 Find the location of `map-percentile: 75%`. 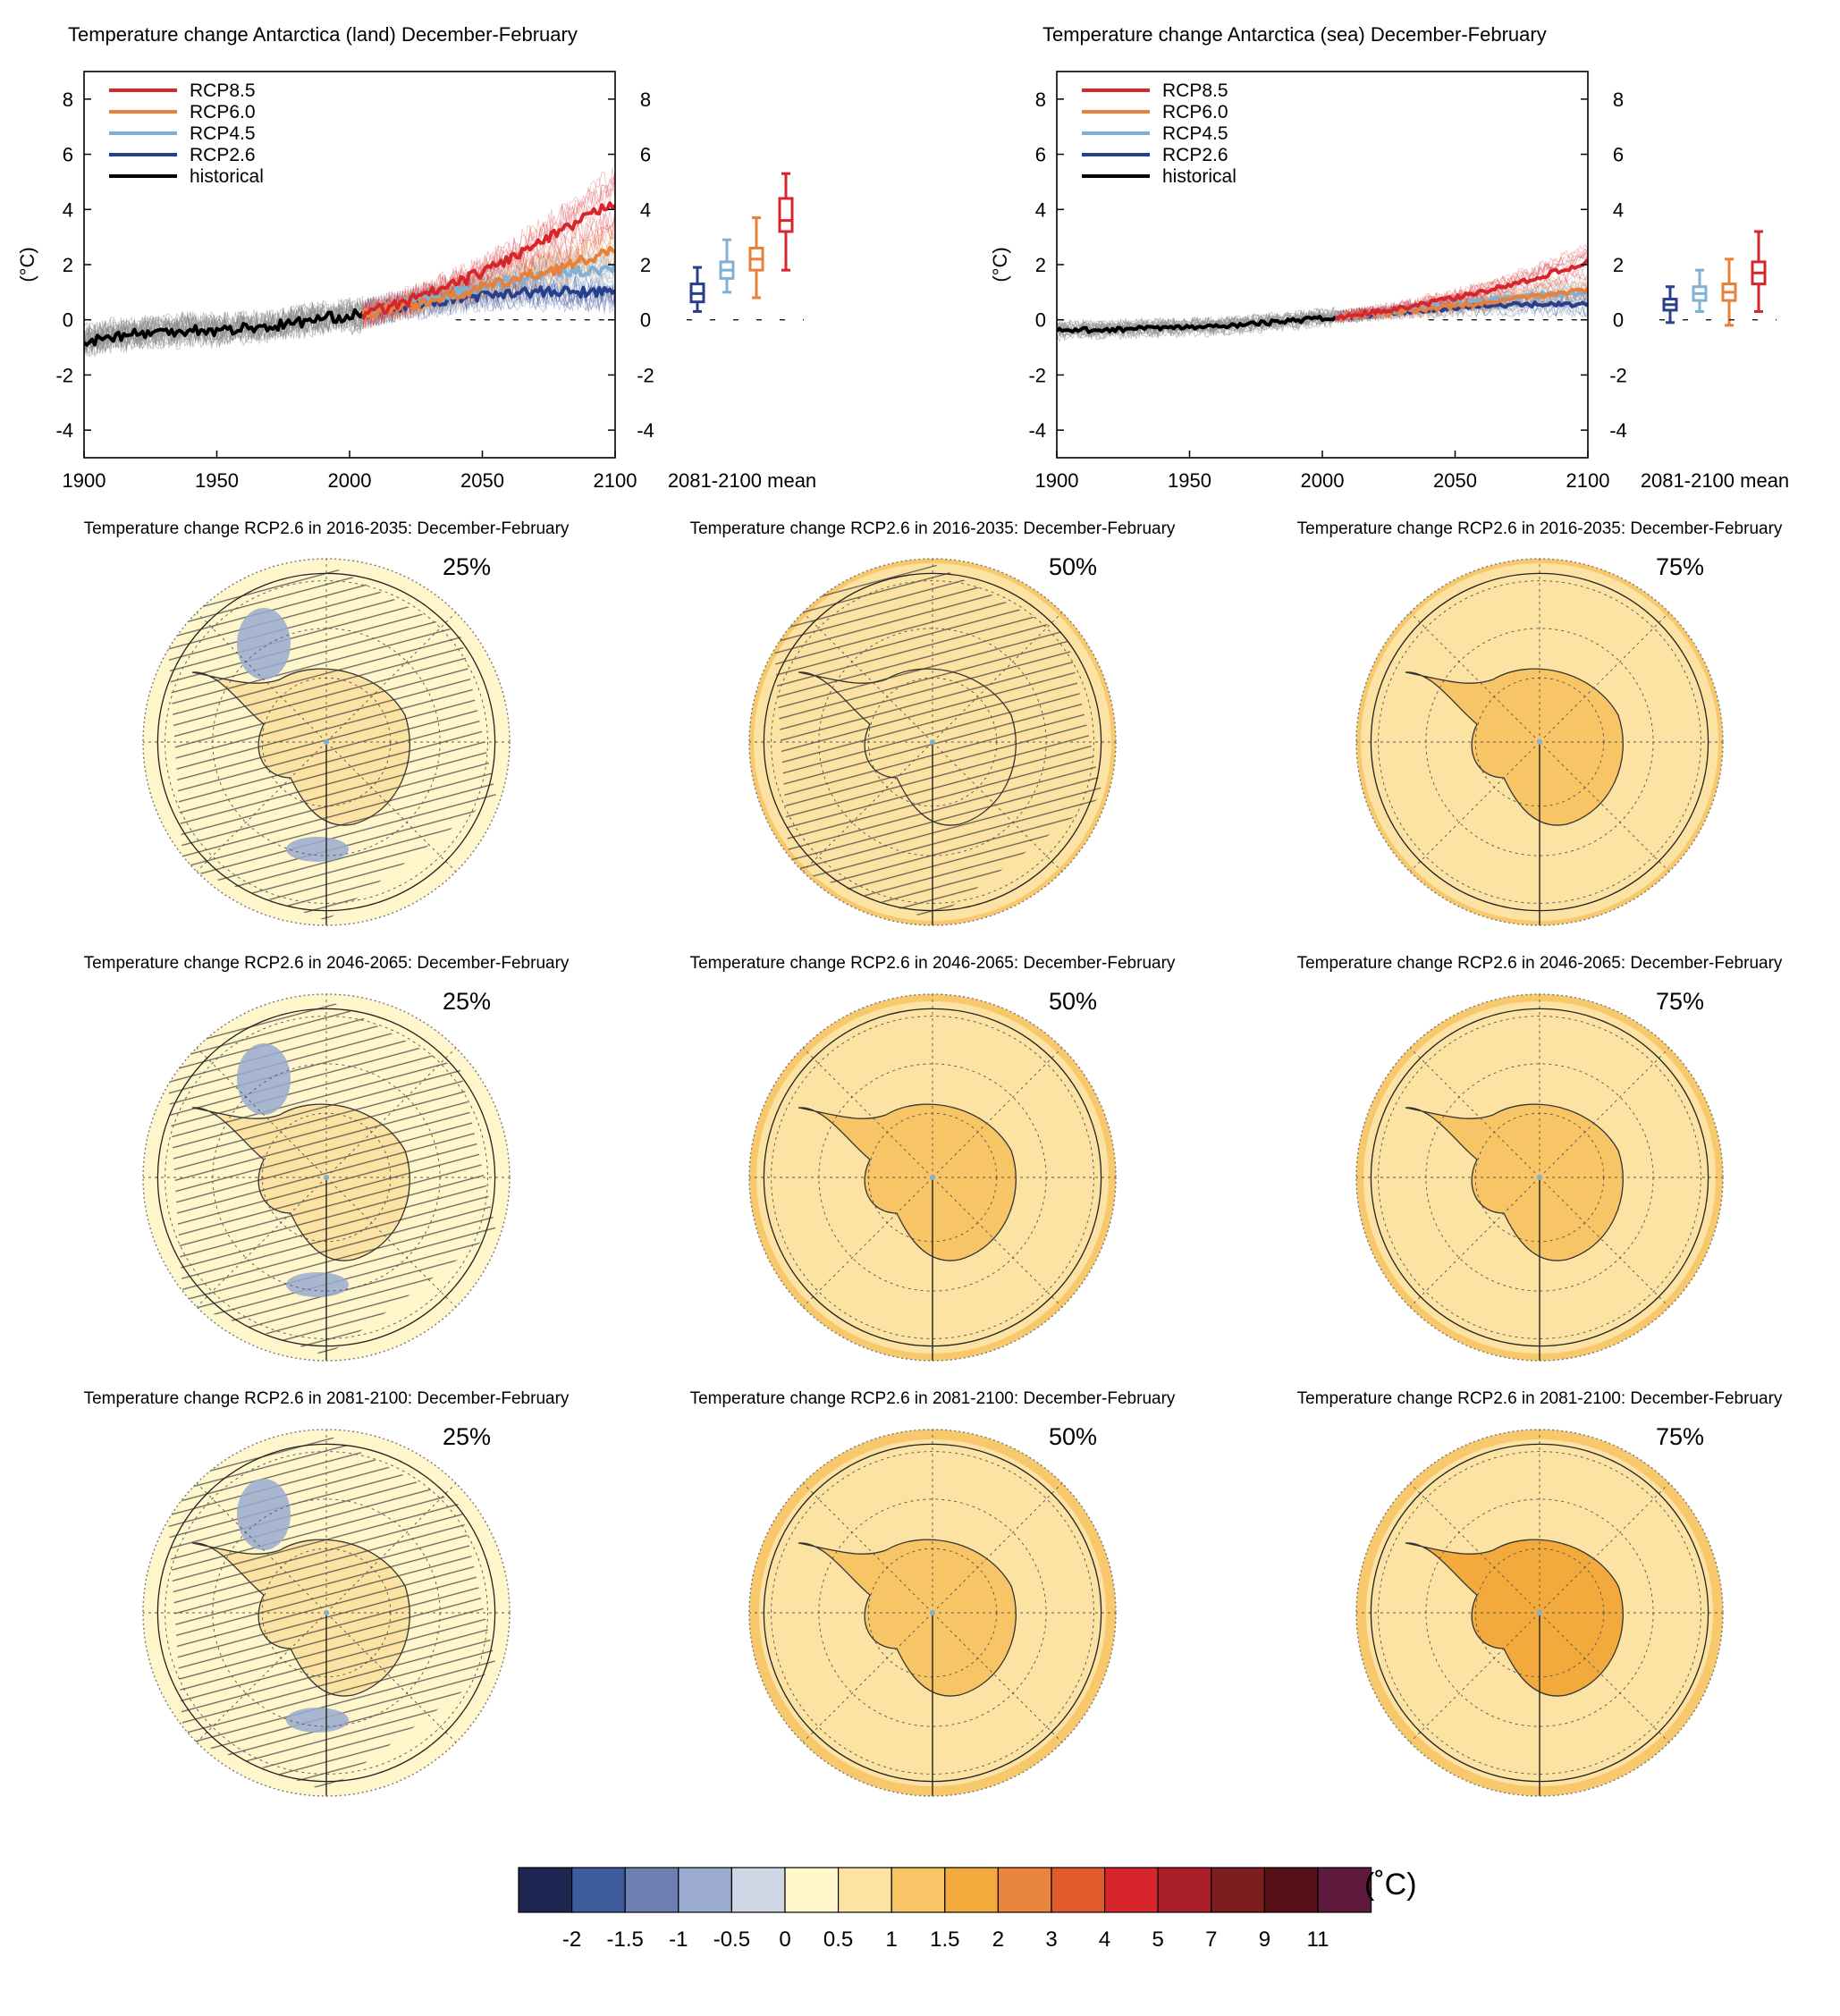

map-percentile: 75% is located at coordinates (1680, 566).